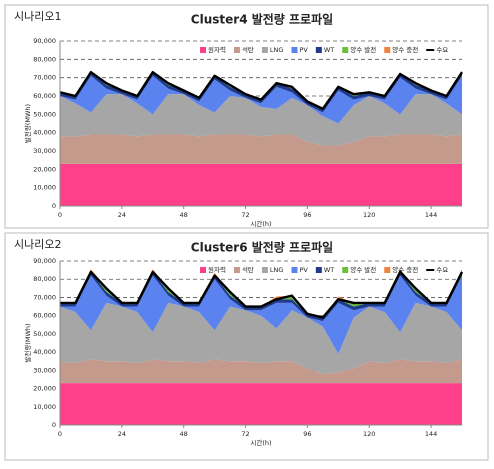 Image resolution: width=494 pixels, height=469 pixels. Describe the element at coordinates (262, 247) in the screenshot. I see `chart-title: Cluster6 발전량 프로파일` at that location.